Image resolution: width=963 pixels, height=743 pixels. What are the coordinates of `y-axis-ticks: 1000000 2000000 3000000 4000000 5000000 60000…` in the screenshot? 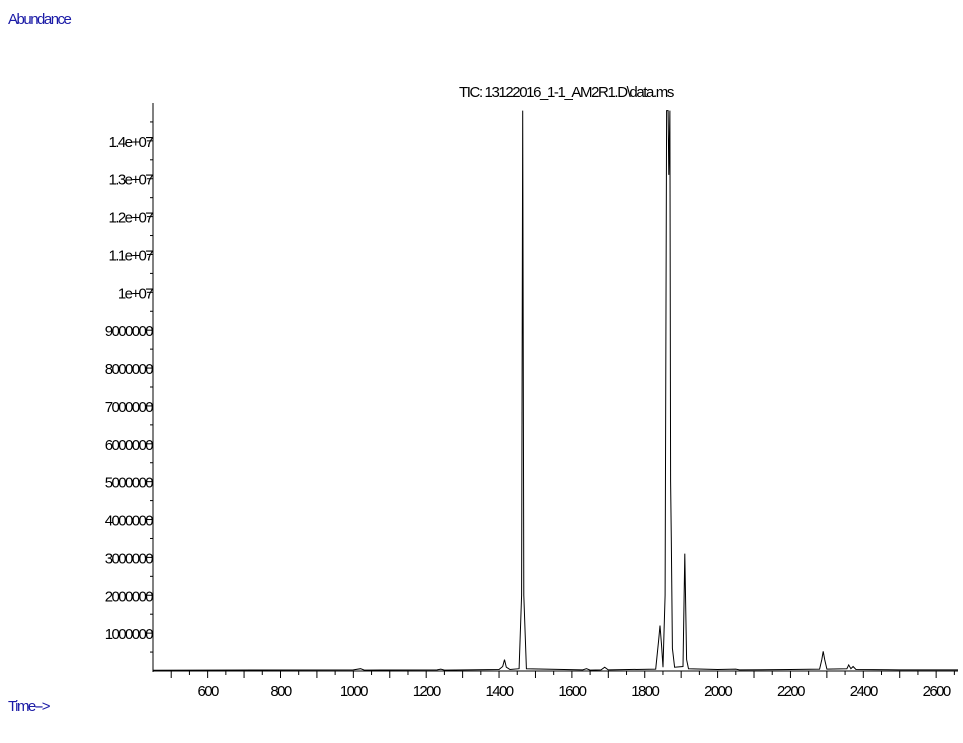 It's located at (130, 387).